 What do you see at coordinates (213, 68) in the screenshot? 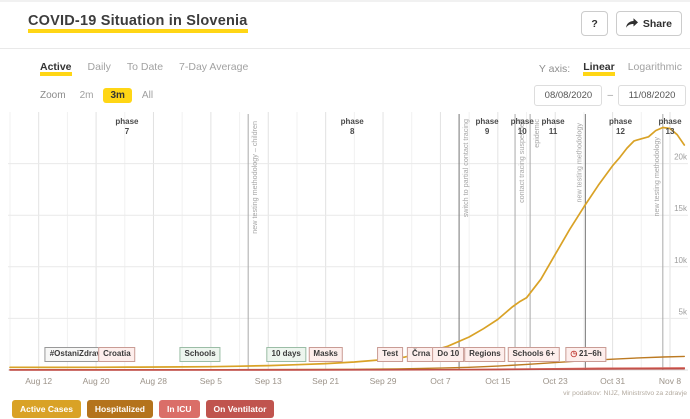
I see `tab-7-day-average: 7-Day Average` at bounding box center [213, 68].